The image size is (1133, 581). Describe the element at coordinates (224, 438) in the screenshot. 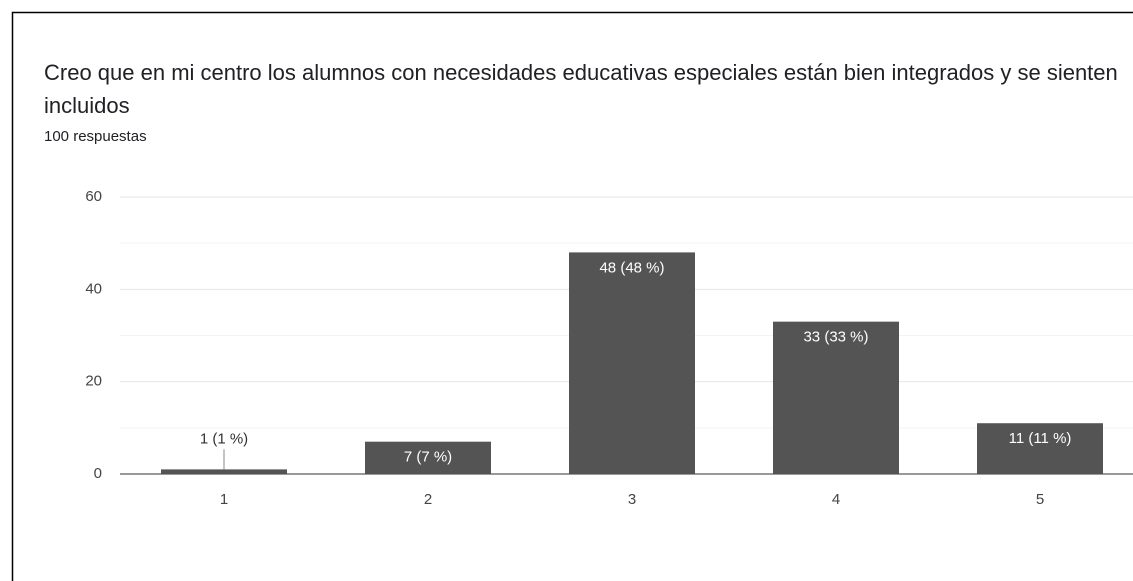

I see `value-label: 1 (1 %)` at that location.